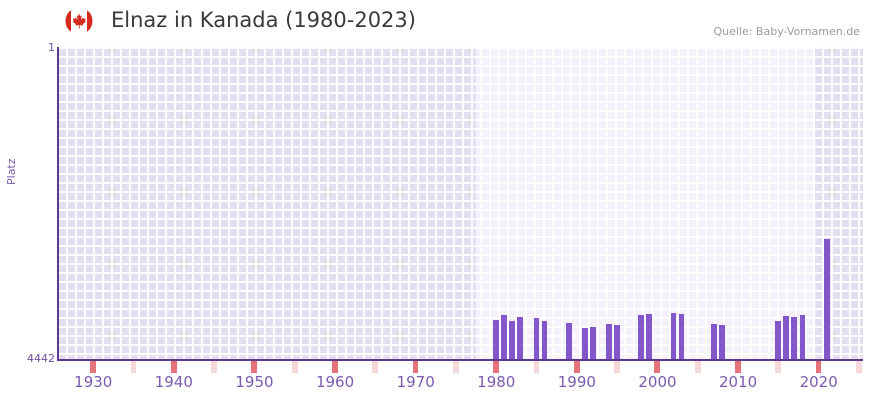  What do you see at coordinates (294, 367) in the screenshot?
I see `x-tick-1955` at bounding box center [294, 367].